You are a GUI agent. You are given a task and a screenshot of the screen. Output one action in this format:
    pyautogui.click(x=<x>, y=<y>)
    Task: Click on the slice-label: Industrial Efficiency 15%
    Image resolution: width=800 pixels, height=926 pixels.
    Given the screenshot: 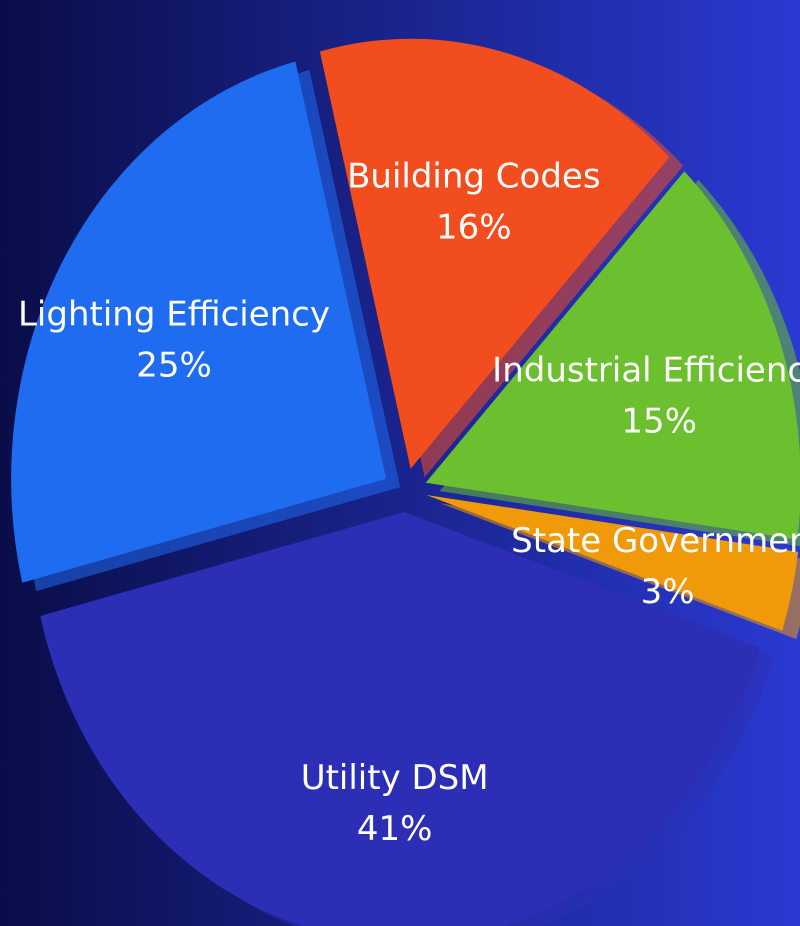 What is the action you would take?
    pyautogui.click(x=646, y=396)
    